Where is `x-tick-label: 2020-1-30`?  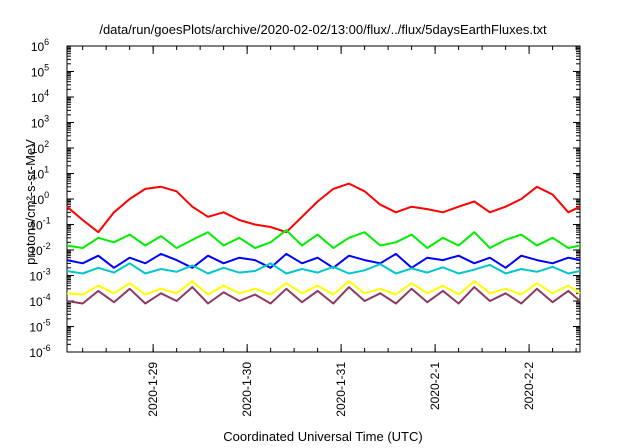
x-tick-label: 2020-1-30 is located at coordinates (247, 389).